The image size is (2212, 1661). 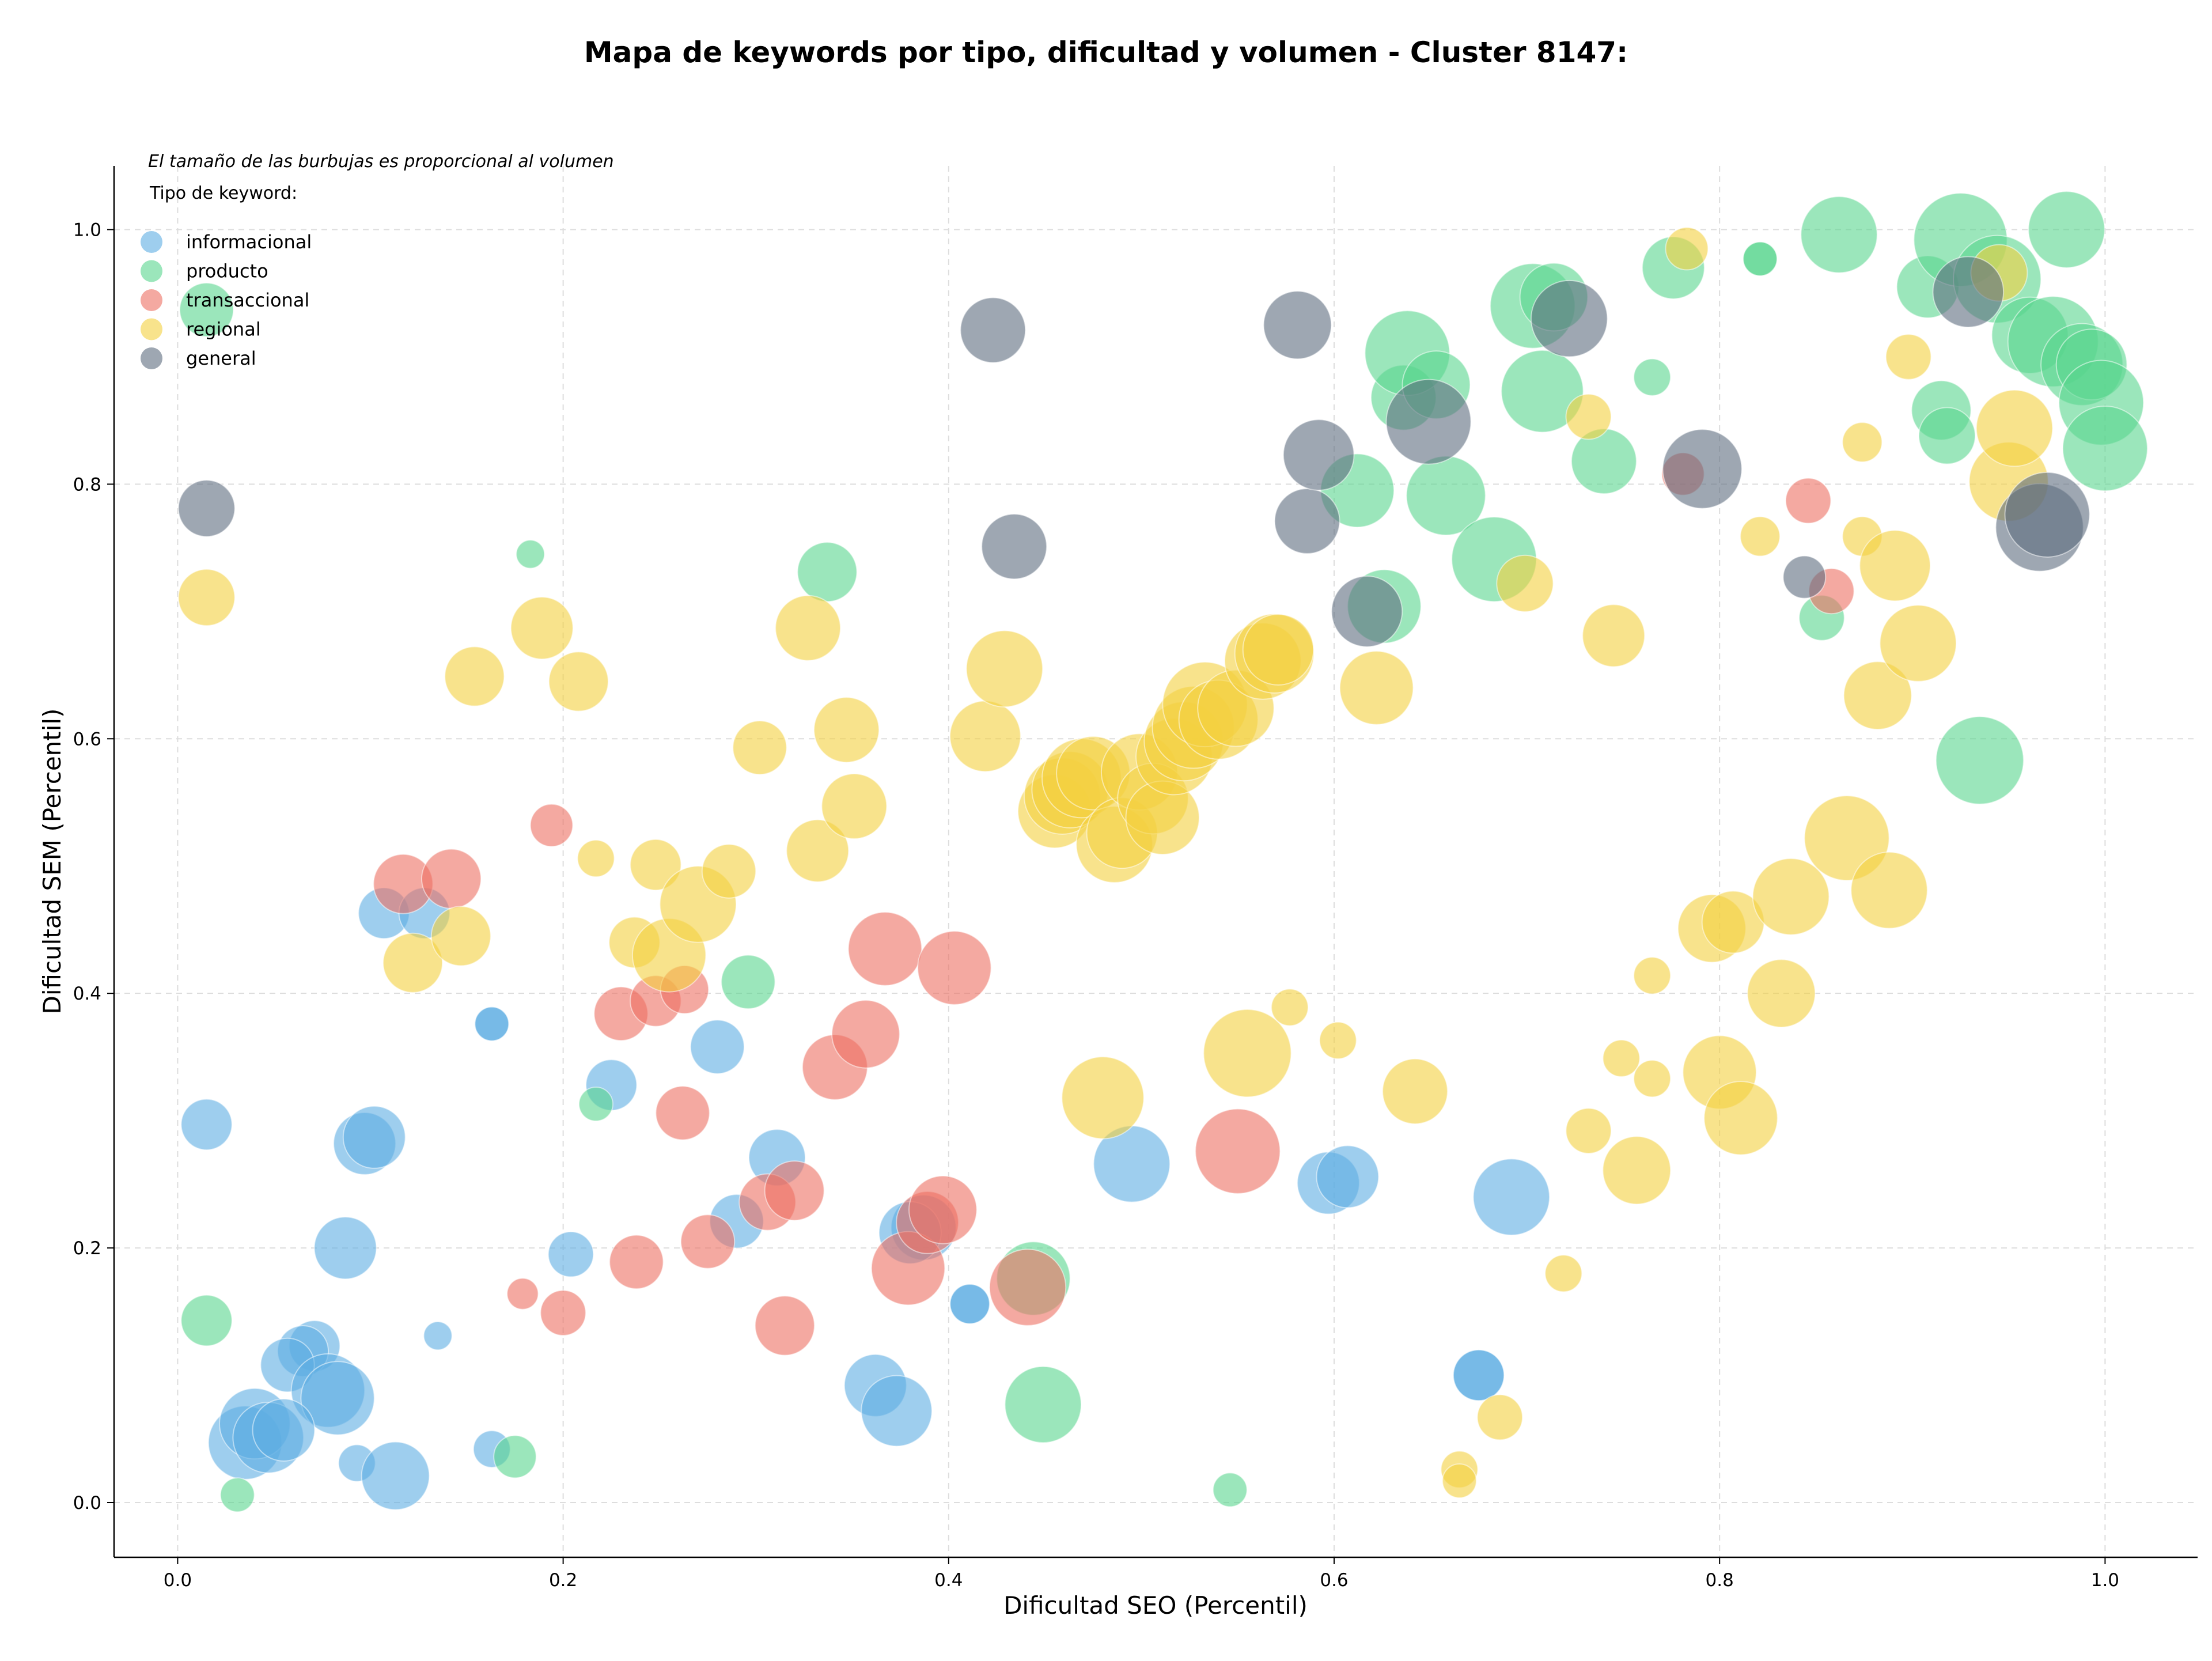 What do you see at coordinates (151, 329) in the screenshot?
I see `legend-marker-regional` at bounding box center [151, 329].